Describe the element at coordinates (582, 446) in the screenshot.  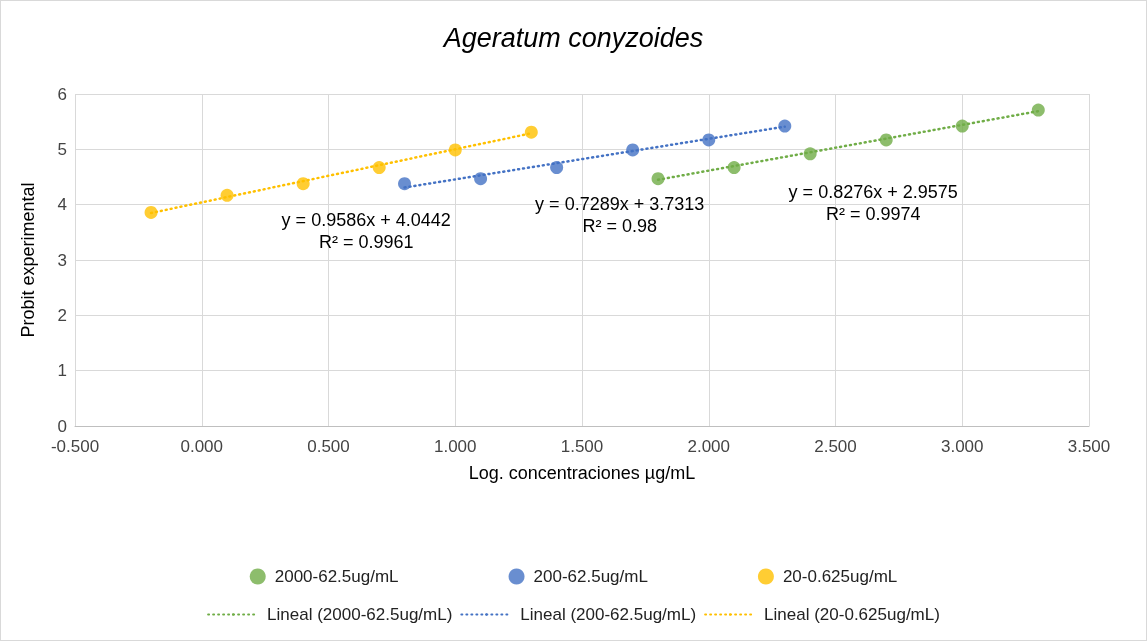
I see `x-tick-label: 1.500` at that location.